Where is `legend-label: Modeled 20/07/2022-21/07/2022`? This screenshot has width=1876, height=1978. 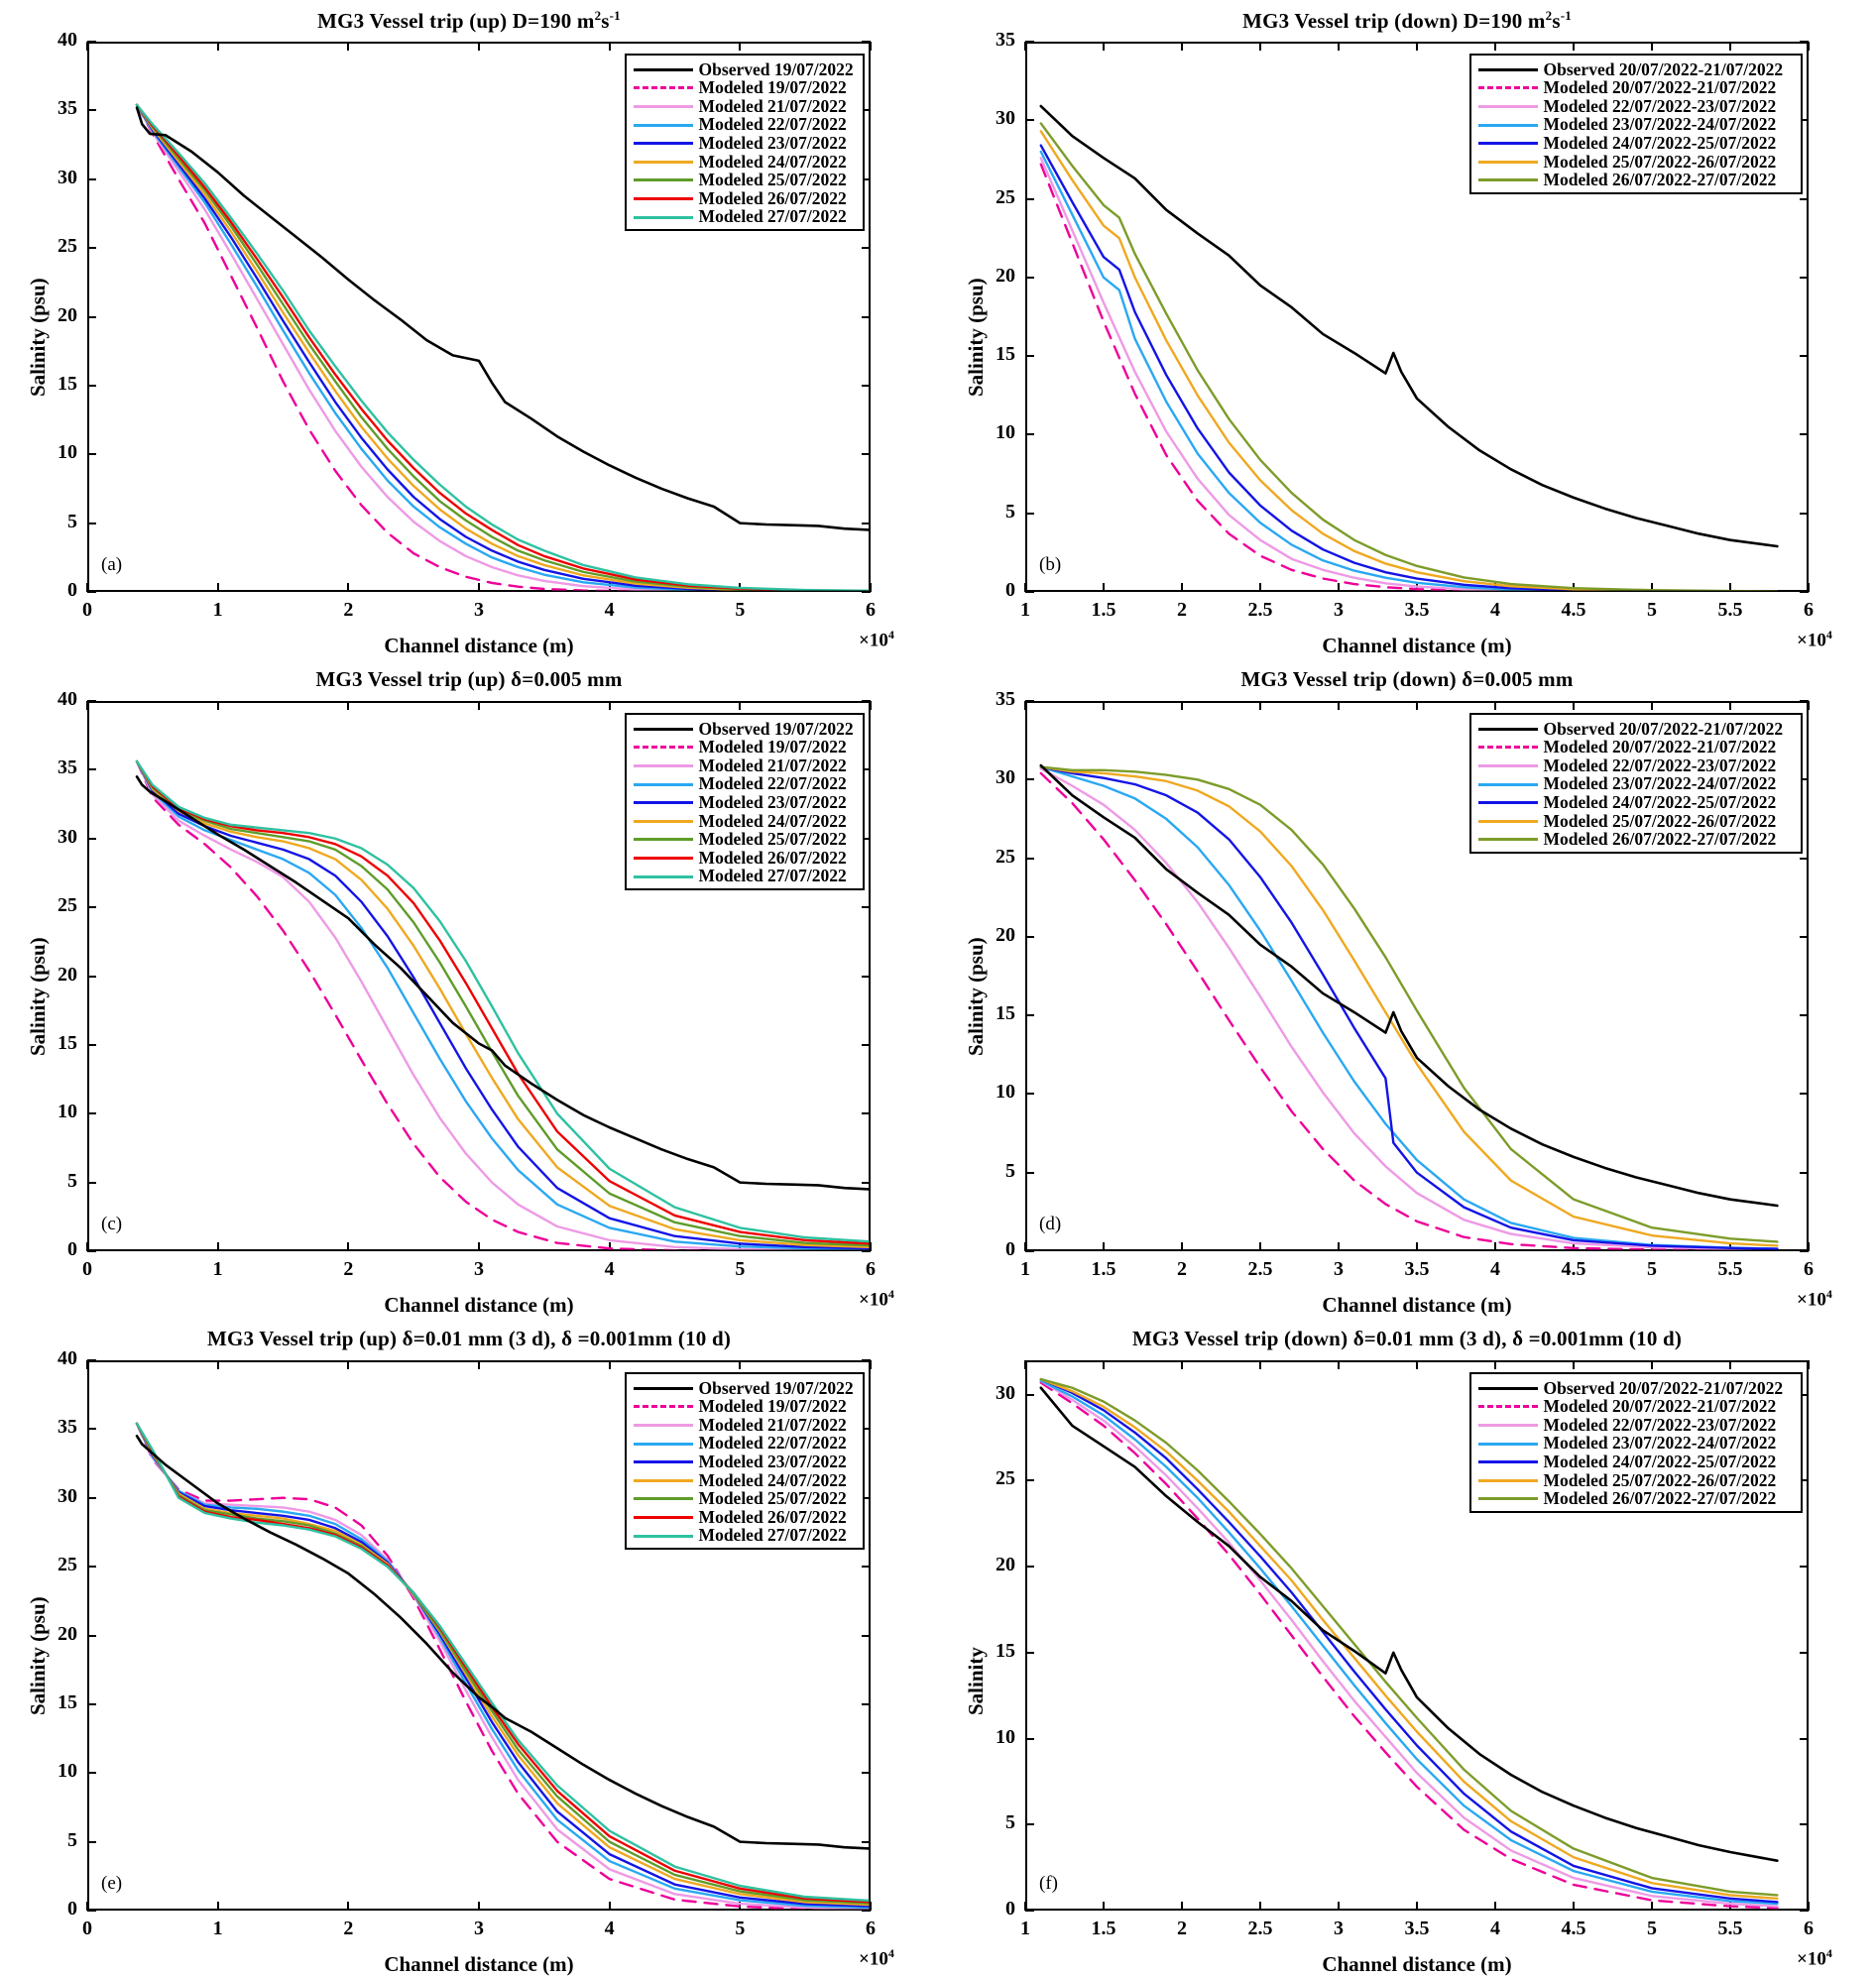 legend-label: Modeled 20/07/2022-21/07/2022 is located at coordinates (1660, 87).